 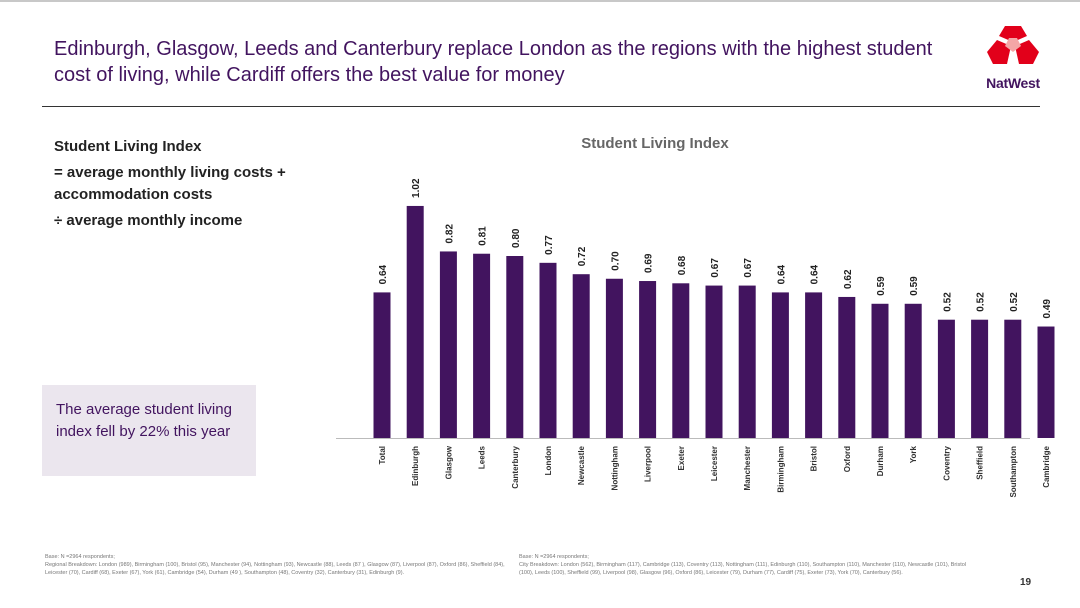 What do you see at coordinates (682, 265) in the screenshot?
I see `data-label: 0.68` at bounding box center [682, 265].